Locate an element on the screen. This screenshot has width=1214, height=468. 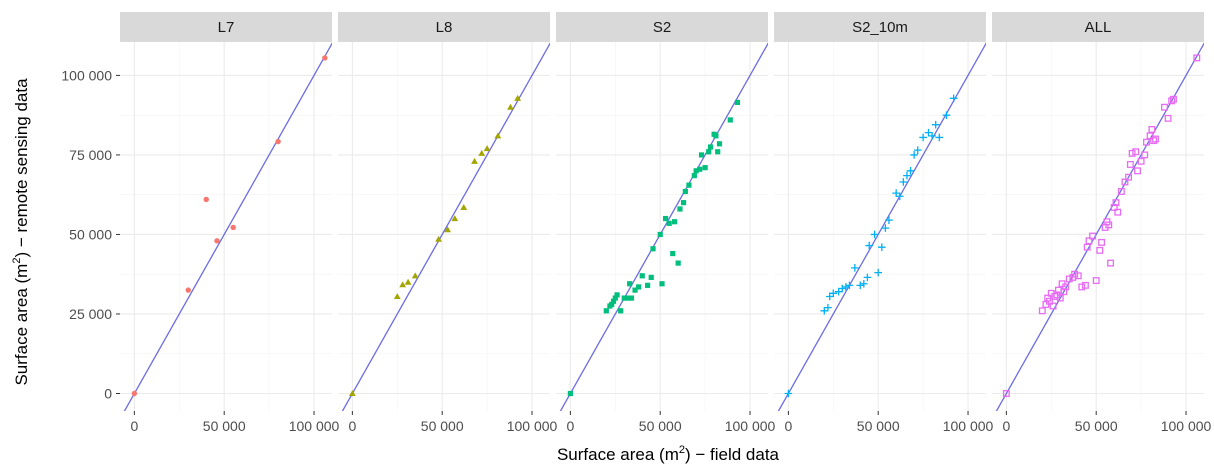
x-axis-title: Surface area (m2) − field data is located at coordinates (668, 454).